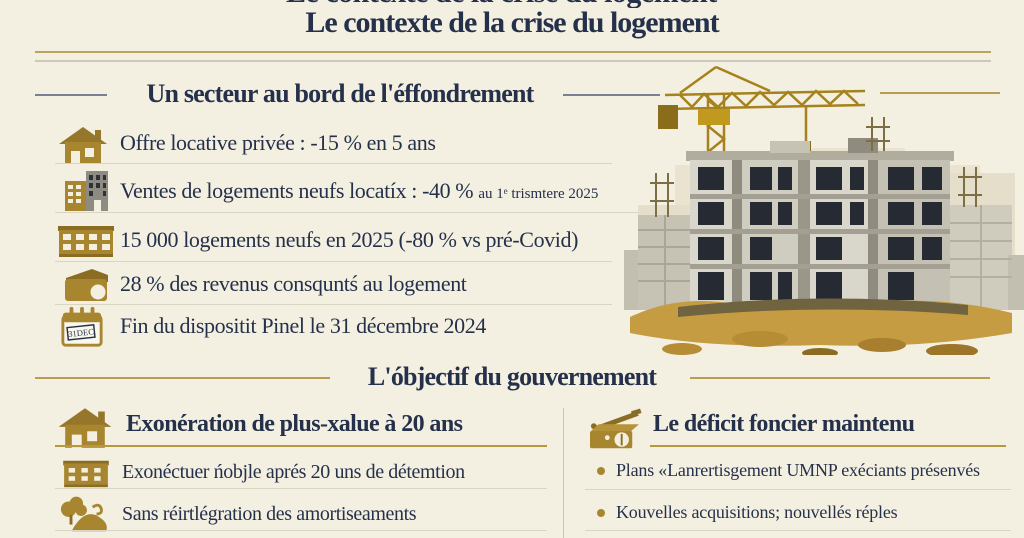  Describe the element at coordinates (86, 285) in the screenshot. I see `wallet-icon` at that location.